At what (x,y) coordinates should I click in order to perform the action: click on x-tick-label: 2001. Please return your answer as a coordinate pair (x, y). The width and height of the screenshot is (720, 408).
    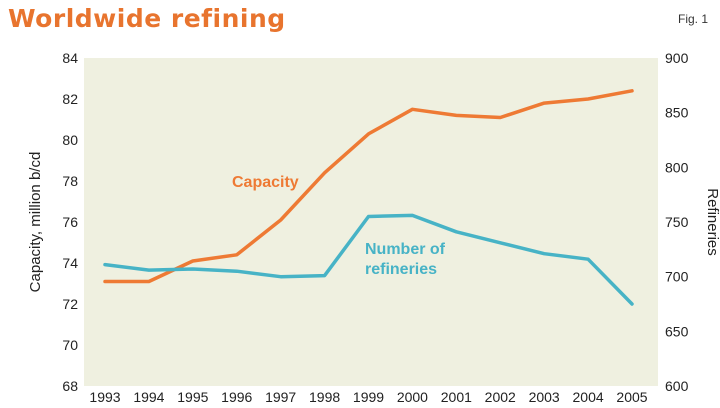
    Looking at the image, I should click on (456, 397).